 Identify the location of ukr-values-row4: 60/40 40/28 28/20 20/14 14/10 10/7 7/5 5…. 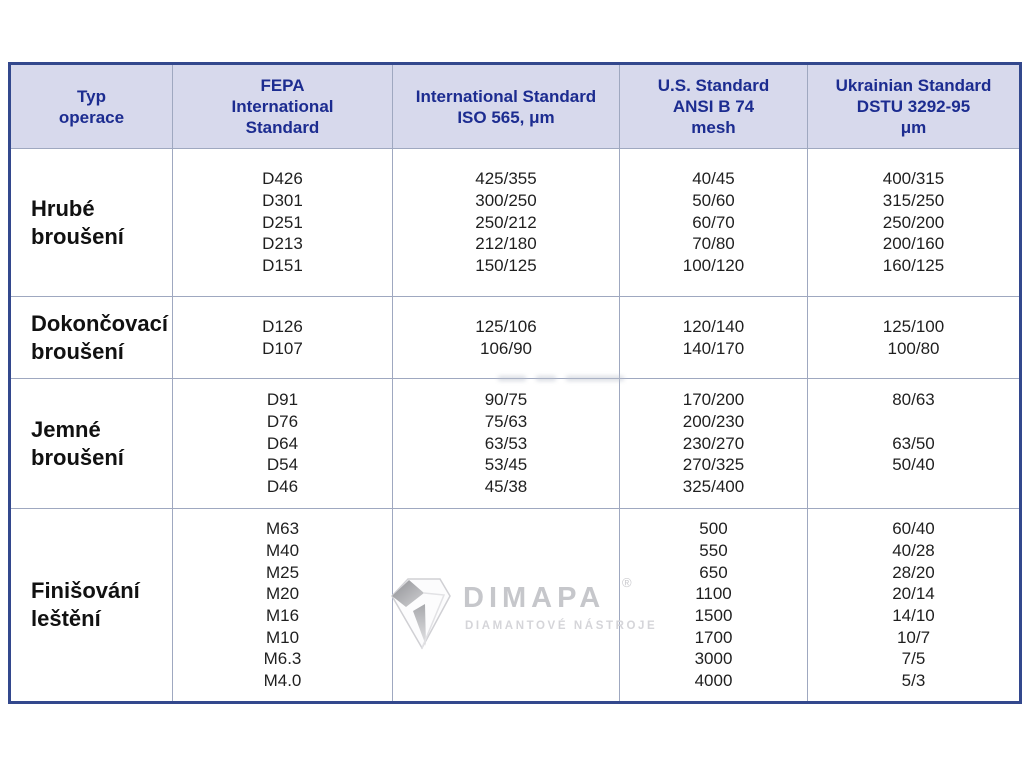
(913, 605).